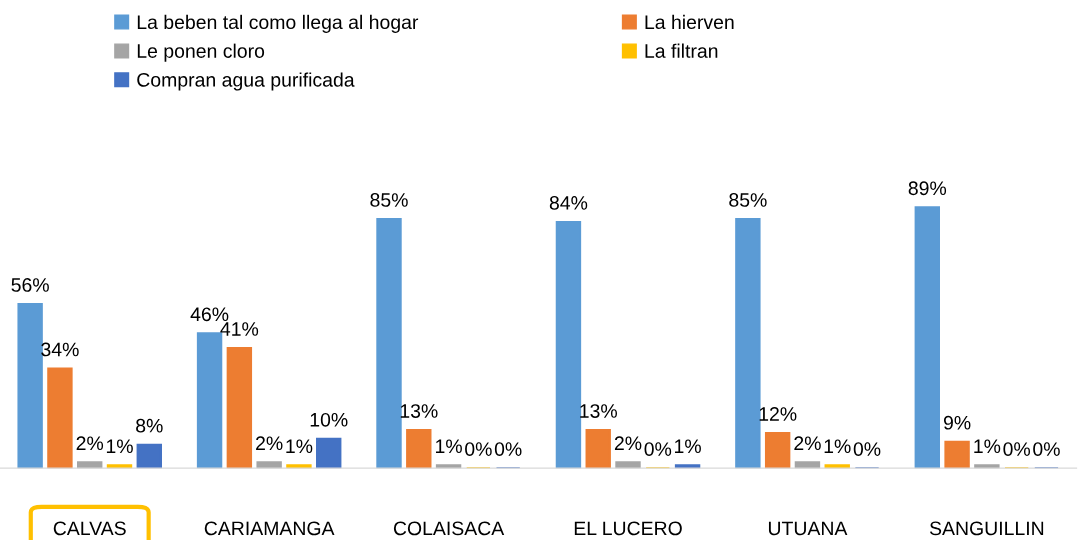 This screenshot has height=540, width=1082. What do you see at coordinates (30, 285) in the screenshot?
I see `data-label: 56%` at bounding box center [30, 285].